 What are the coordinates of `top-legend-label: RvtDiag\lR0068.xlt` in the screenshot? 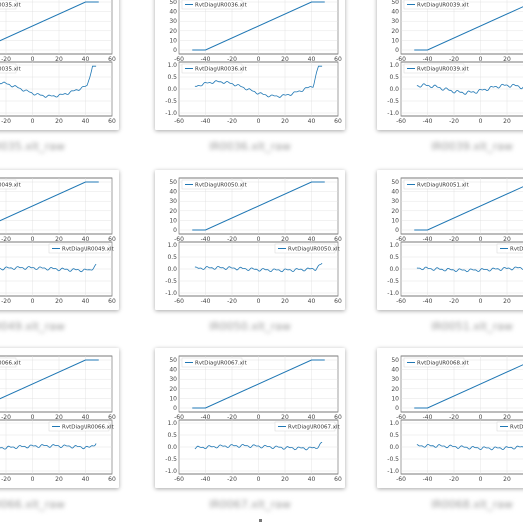 It's located at (443, 364).